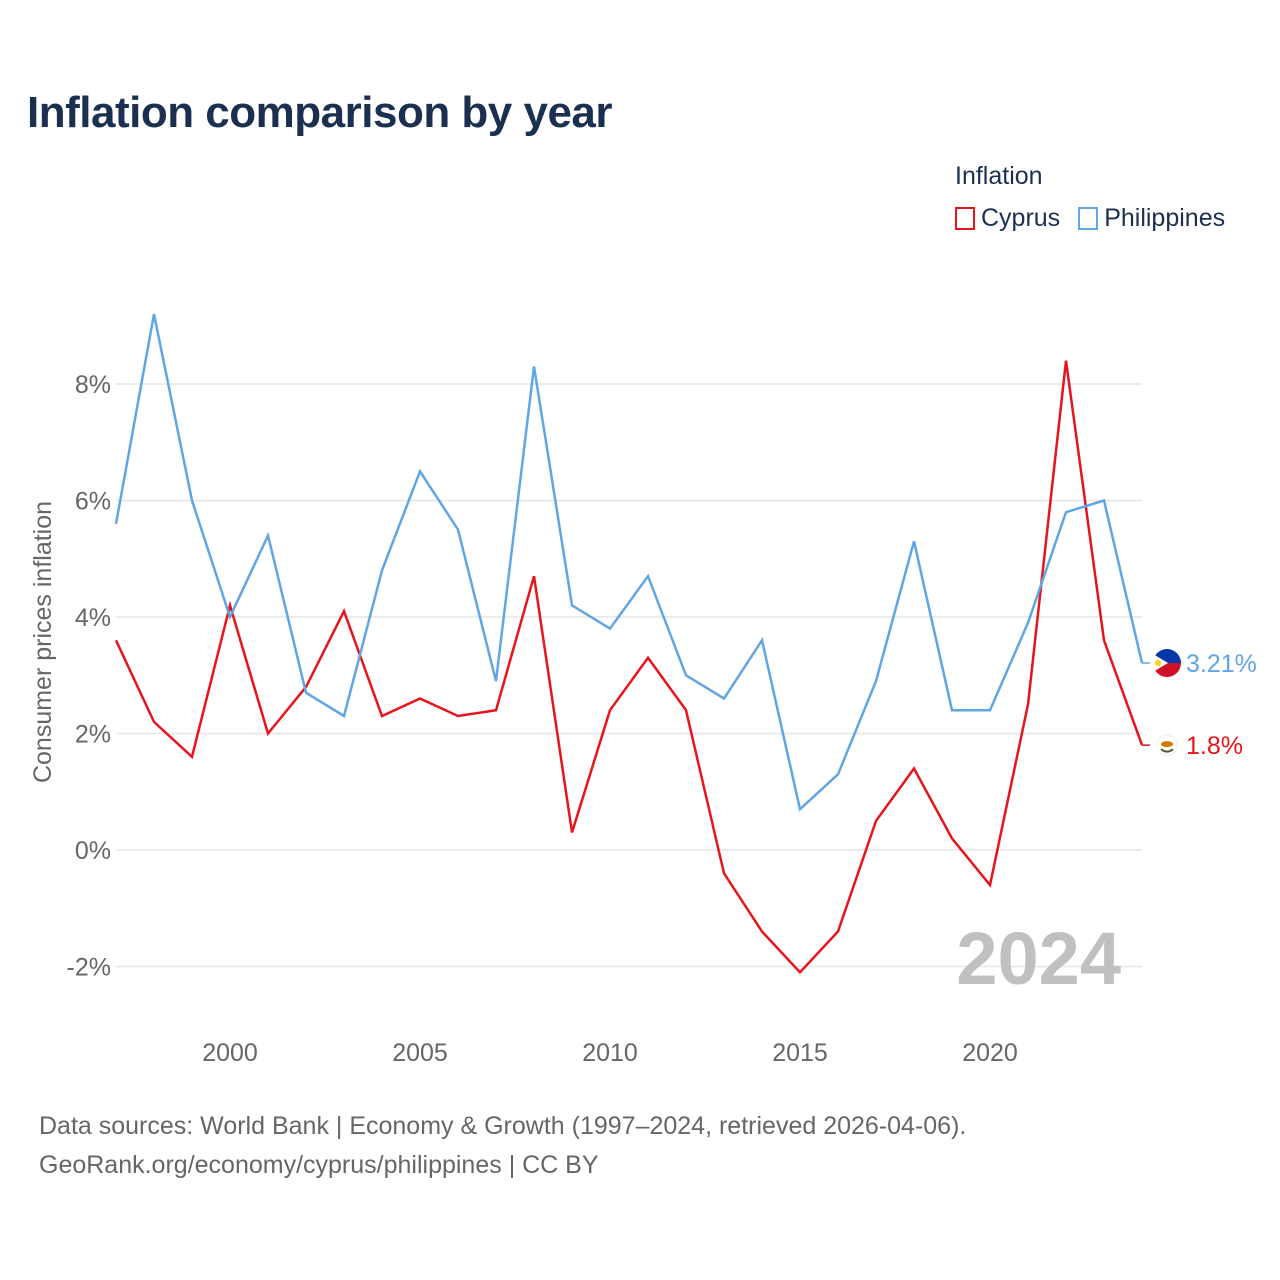  I want to click on end-markers: 1.8% 3.21%, so click(1199, 704).